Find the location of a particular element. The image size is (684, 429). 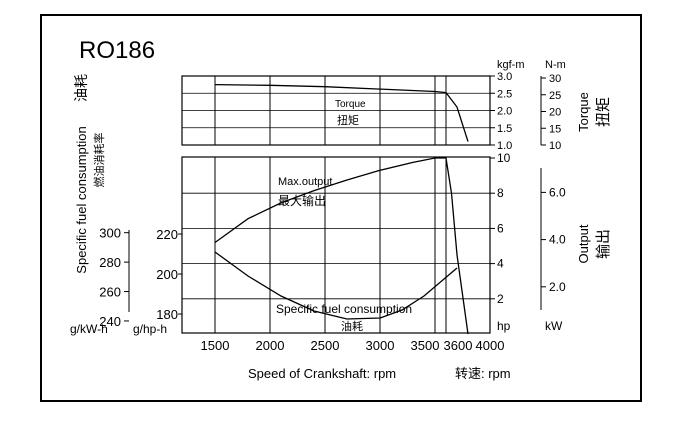

ghph-label-2: 180 is located at coordinates (167, 314).